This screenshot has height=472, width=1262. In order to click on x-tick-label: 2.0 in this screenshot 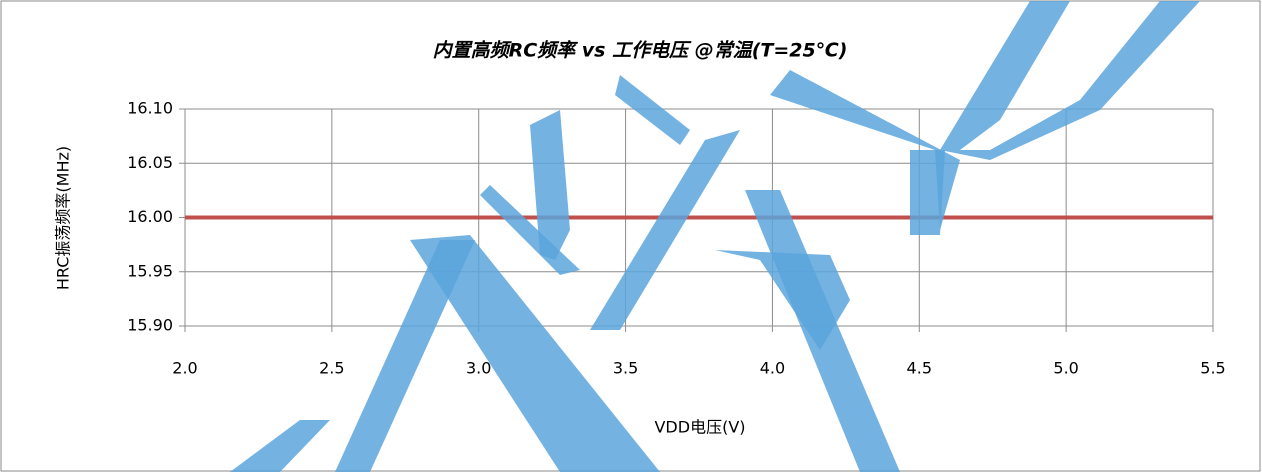, I will do `click(184, 368)`.